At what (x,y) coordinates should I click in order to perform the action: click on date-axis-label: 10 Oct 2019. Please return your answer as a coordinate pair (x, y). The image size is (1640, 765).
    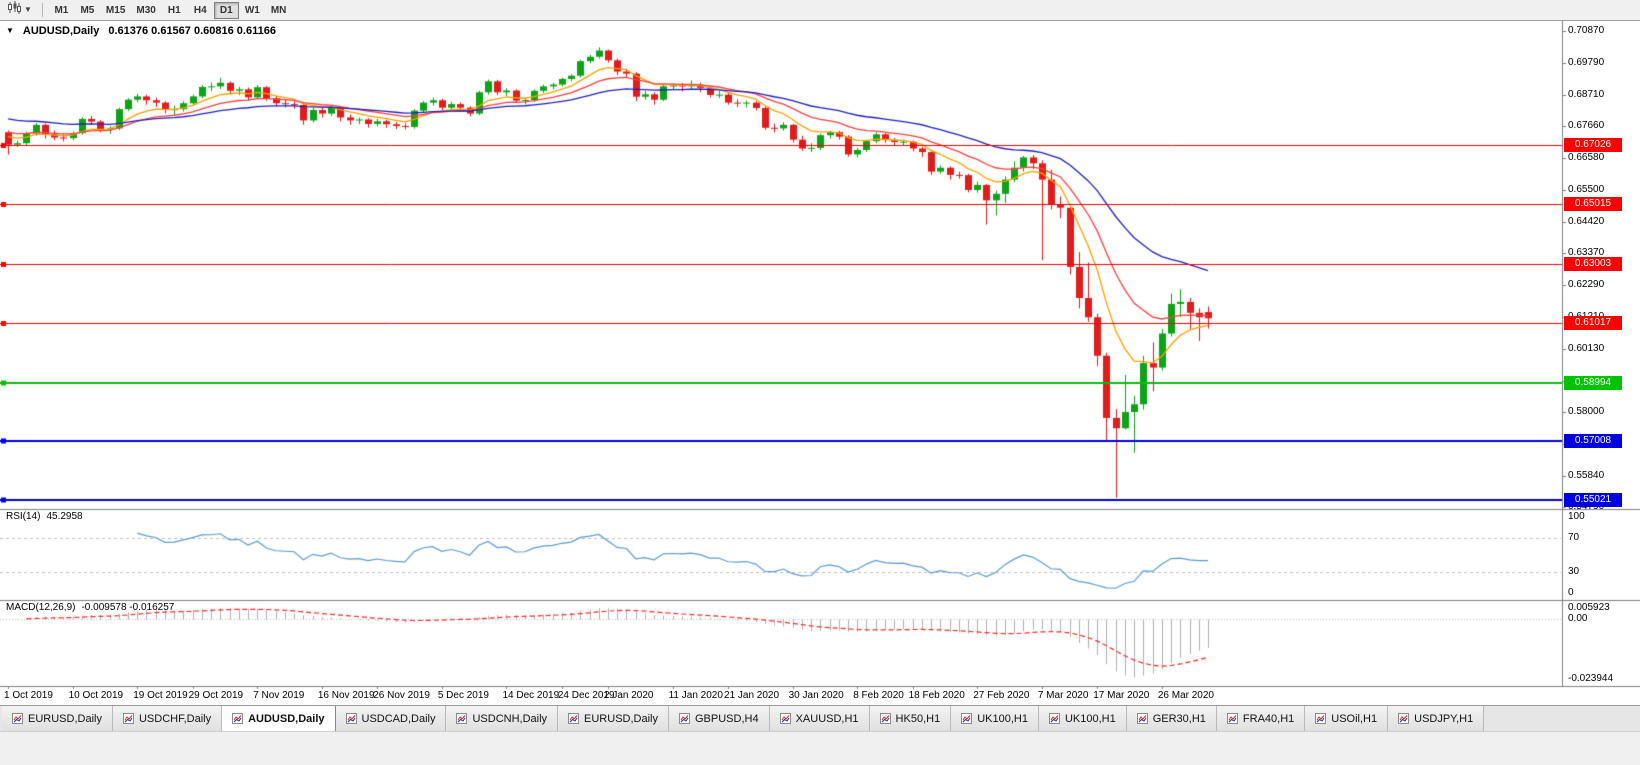
    Looking at the image, I should click on (96, 695).